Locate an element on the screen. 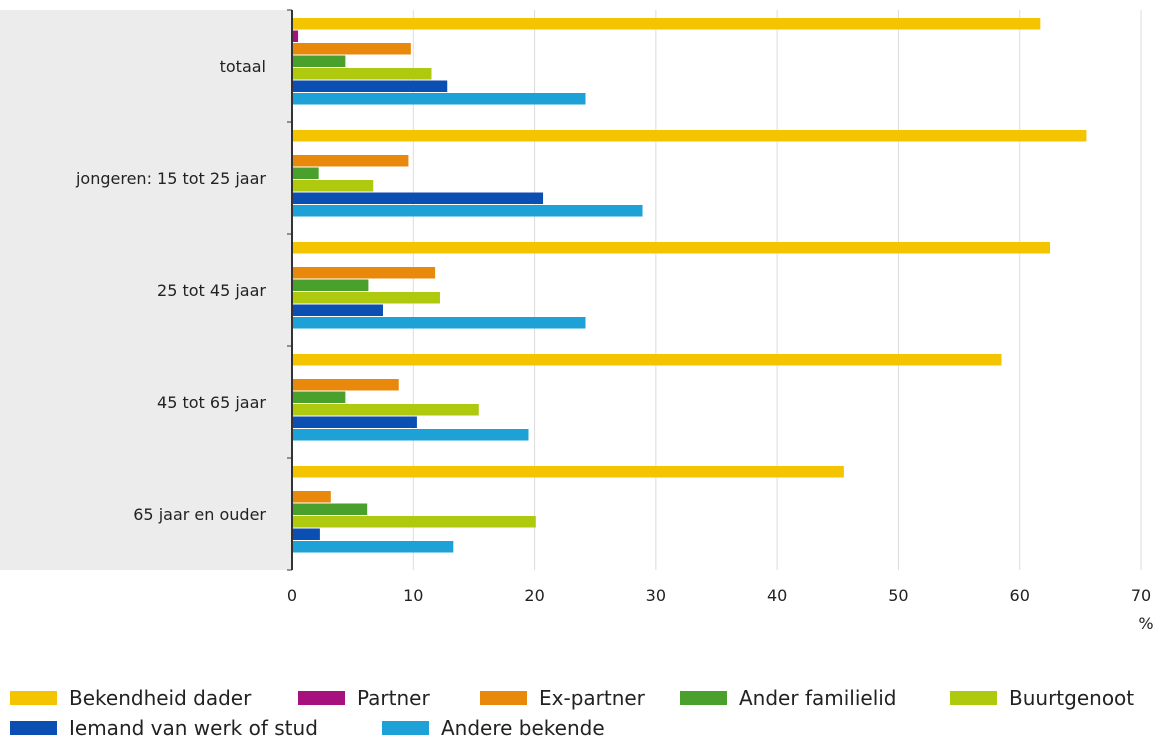 The width and height of the screenshot is (1176, 747). x-tick-label: 50 is located at coordinates (898, 595).